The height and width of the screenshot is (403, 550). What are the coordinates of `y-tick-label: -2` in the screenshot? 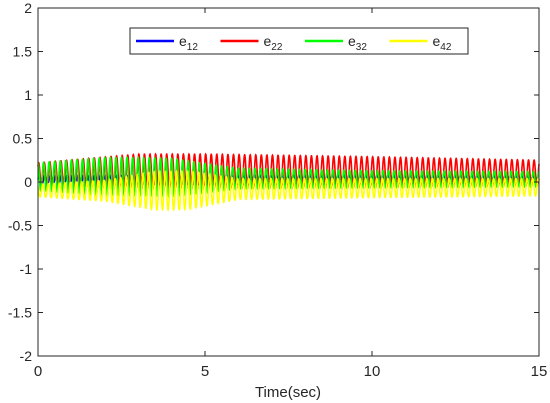 It's located at (26, 356).